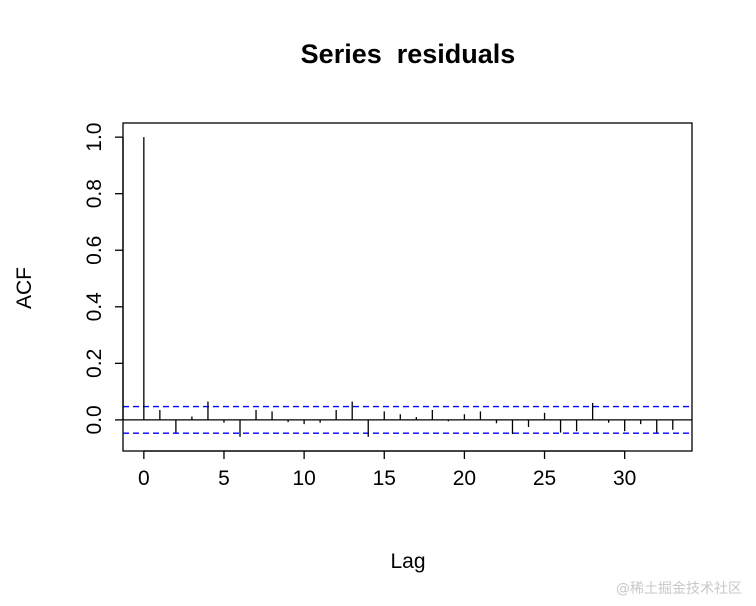 Image resolution: width=756 pixels, height=606 pixels. What do you see at coordinates (94, 137) in the screenshot?
I see `y-tick-label-5: 1.0` at bounding box center [94, 137].